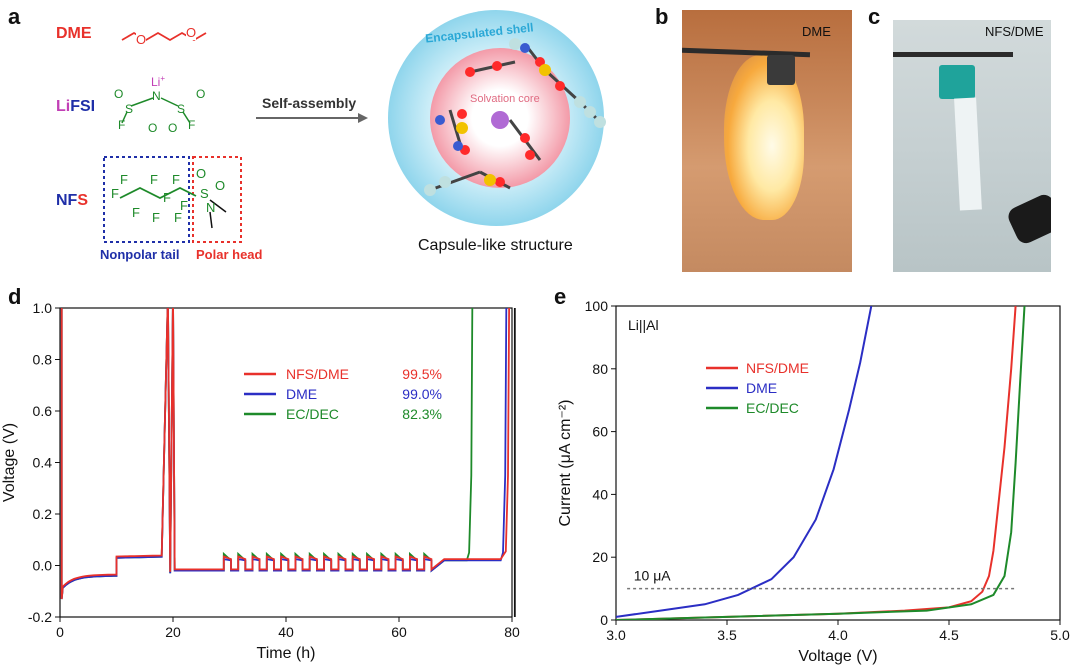 Image resolution: width=1080 pixels, height=671 pixels. I want to click on nfs-label-nf: NF, so click(67, 200).